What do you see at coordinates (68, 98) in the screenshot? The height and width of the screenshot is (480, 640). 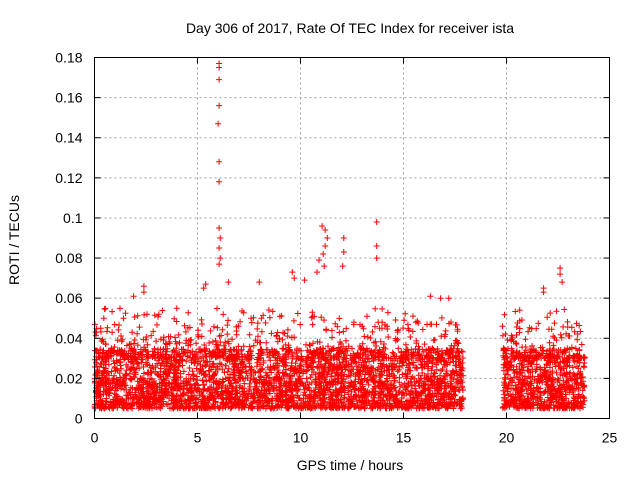 I see `y-tick-label: 0.16` at bounding box center [68, 98].